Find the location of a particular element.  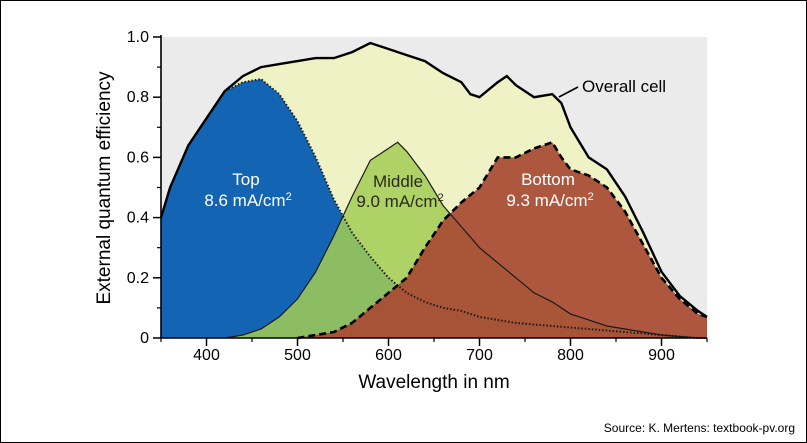

top-label: Top is located at coordinates (245, 179).